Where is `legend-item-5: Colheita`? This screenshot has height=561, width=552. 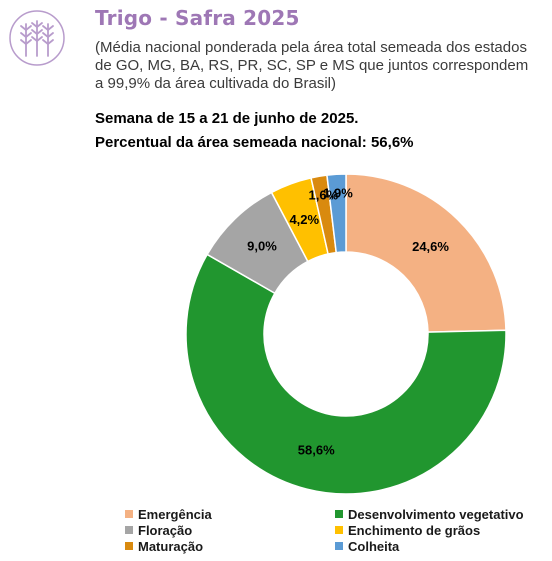 legend-item-5: Colheita is located at coordinates (440, 546).